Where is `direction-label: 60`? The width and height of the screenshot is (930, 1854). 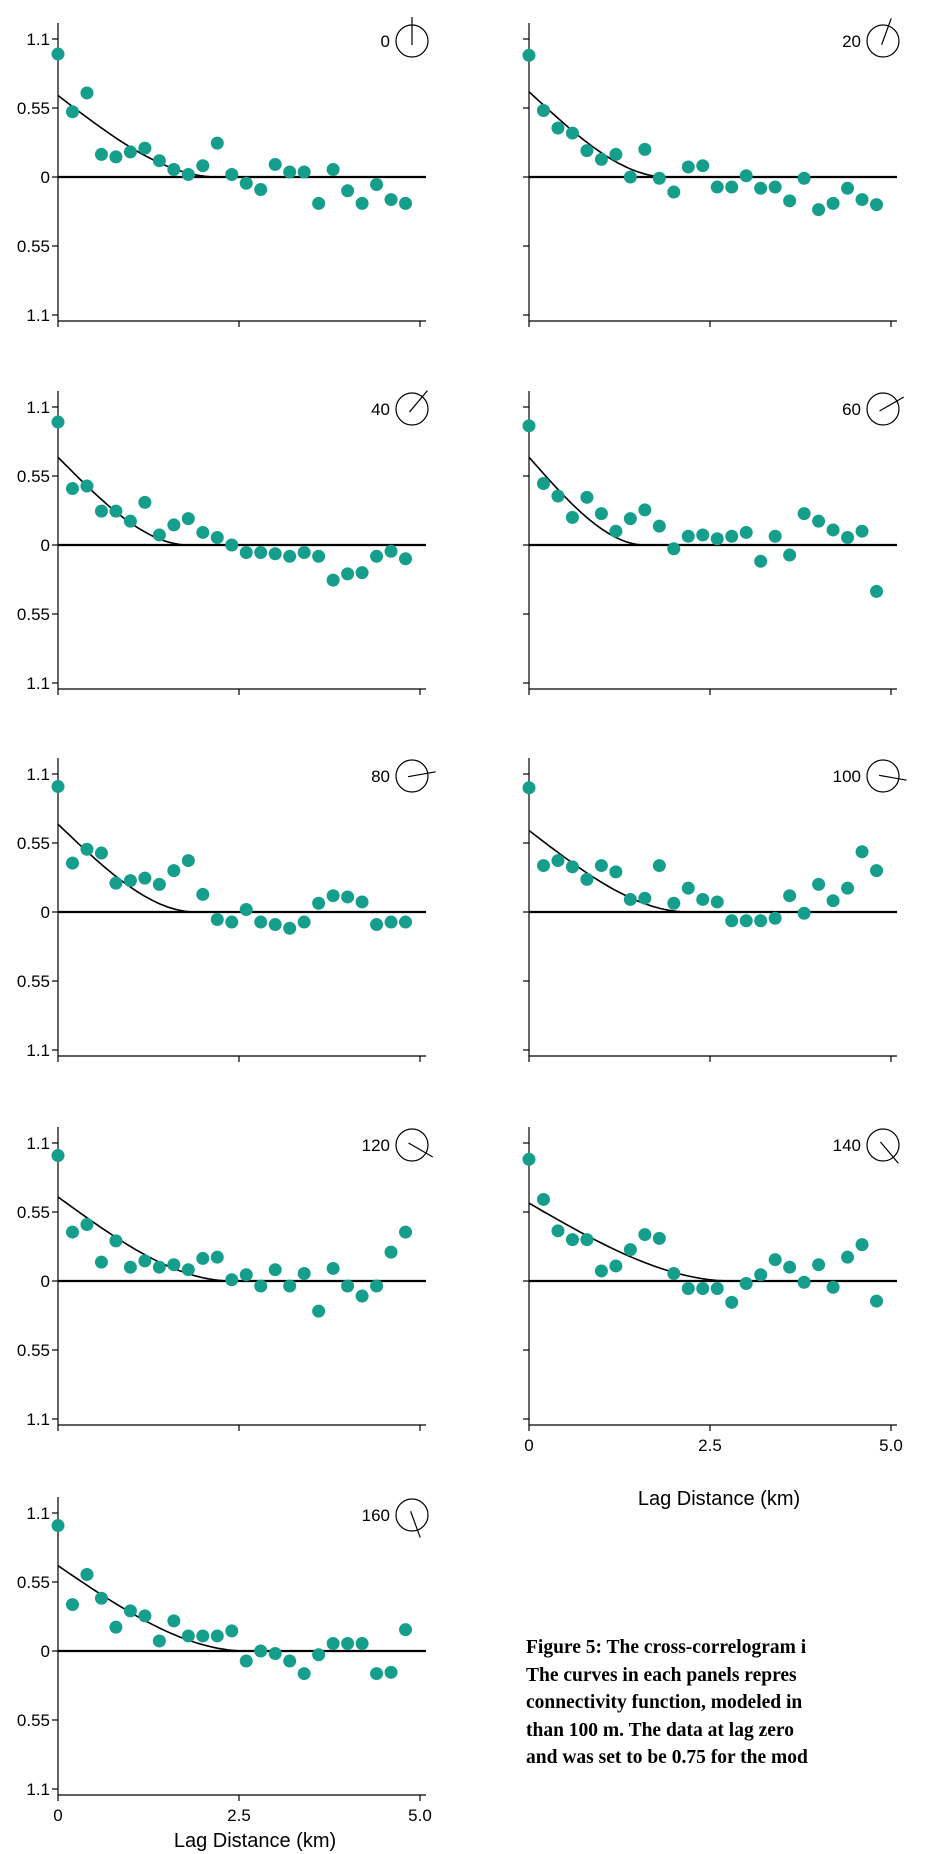 direction-label: 60 is located at coordinates (851, 409).